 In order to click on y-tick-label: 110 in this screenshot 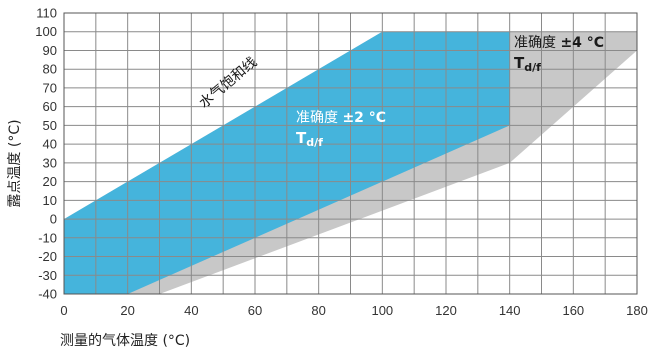, I will do `click(46, 13)`.